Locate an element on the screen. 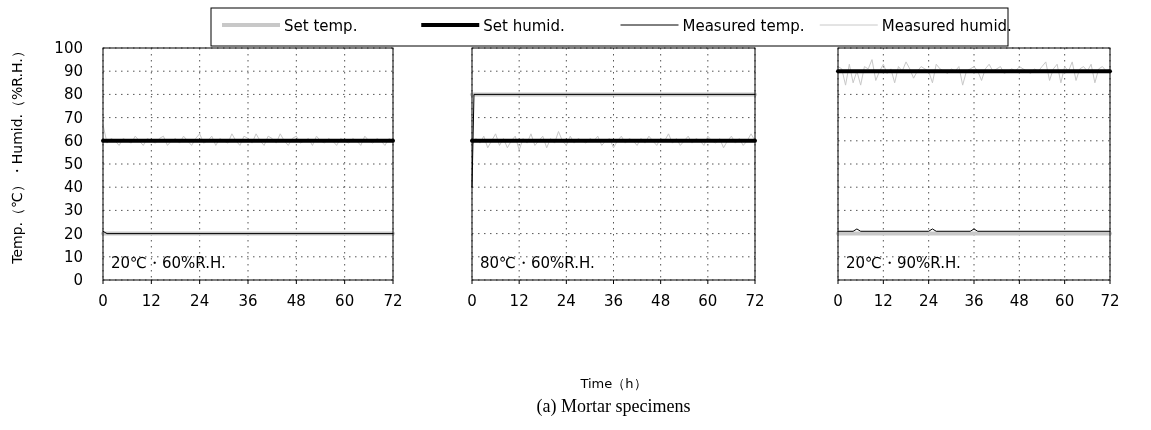 This screenshot has width=1151, height=430. y-tick-label: 90 is located at coordinates (73, 71).